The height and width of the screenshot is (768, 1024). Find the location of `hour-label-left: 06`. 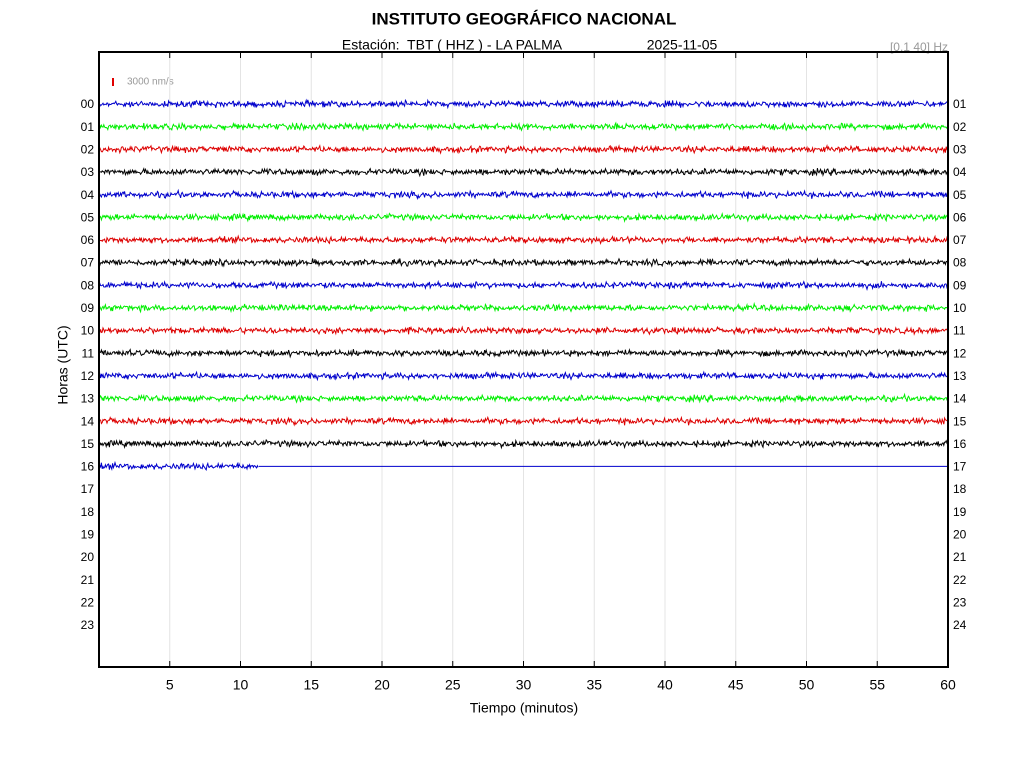

hour-label-left: 06 is located at coordinates (88, 240).